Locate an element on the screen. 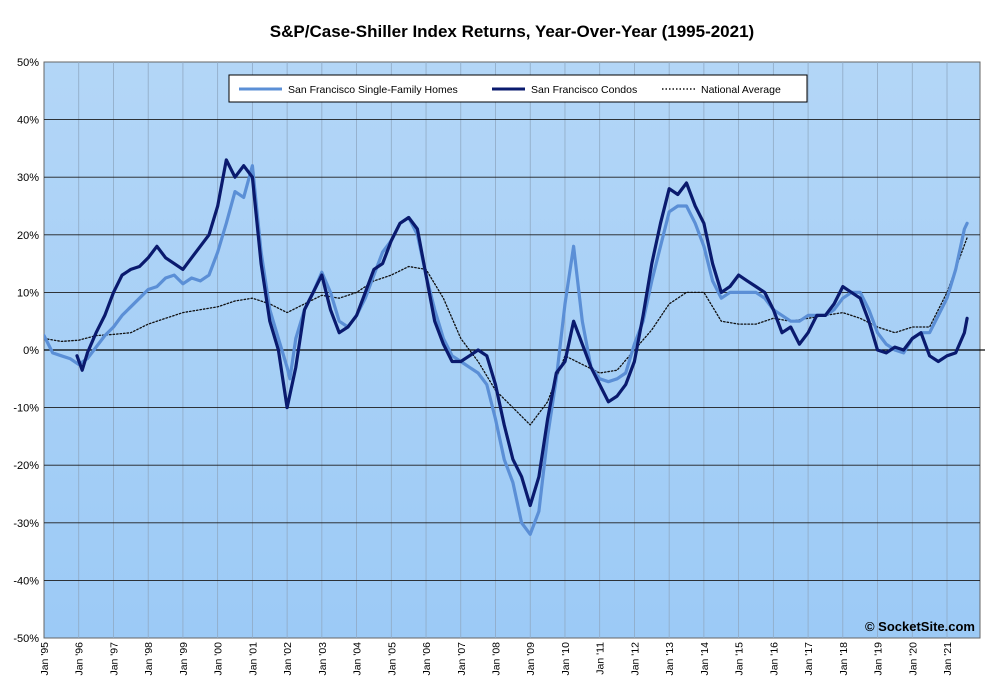 The width and height of the screenshot is (990, 700). y-tick-label: 20% is located at coordinates (28, 236).